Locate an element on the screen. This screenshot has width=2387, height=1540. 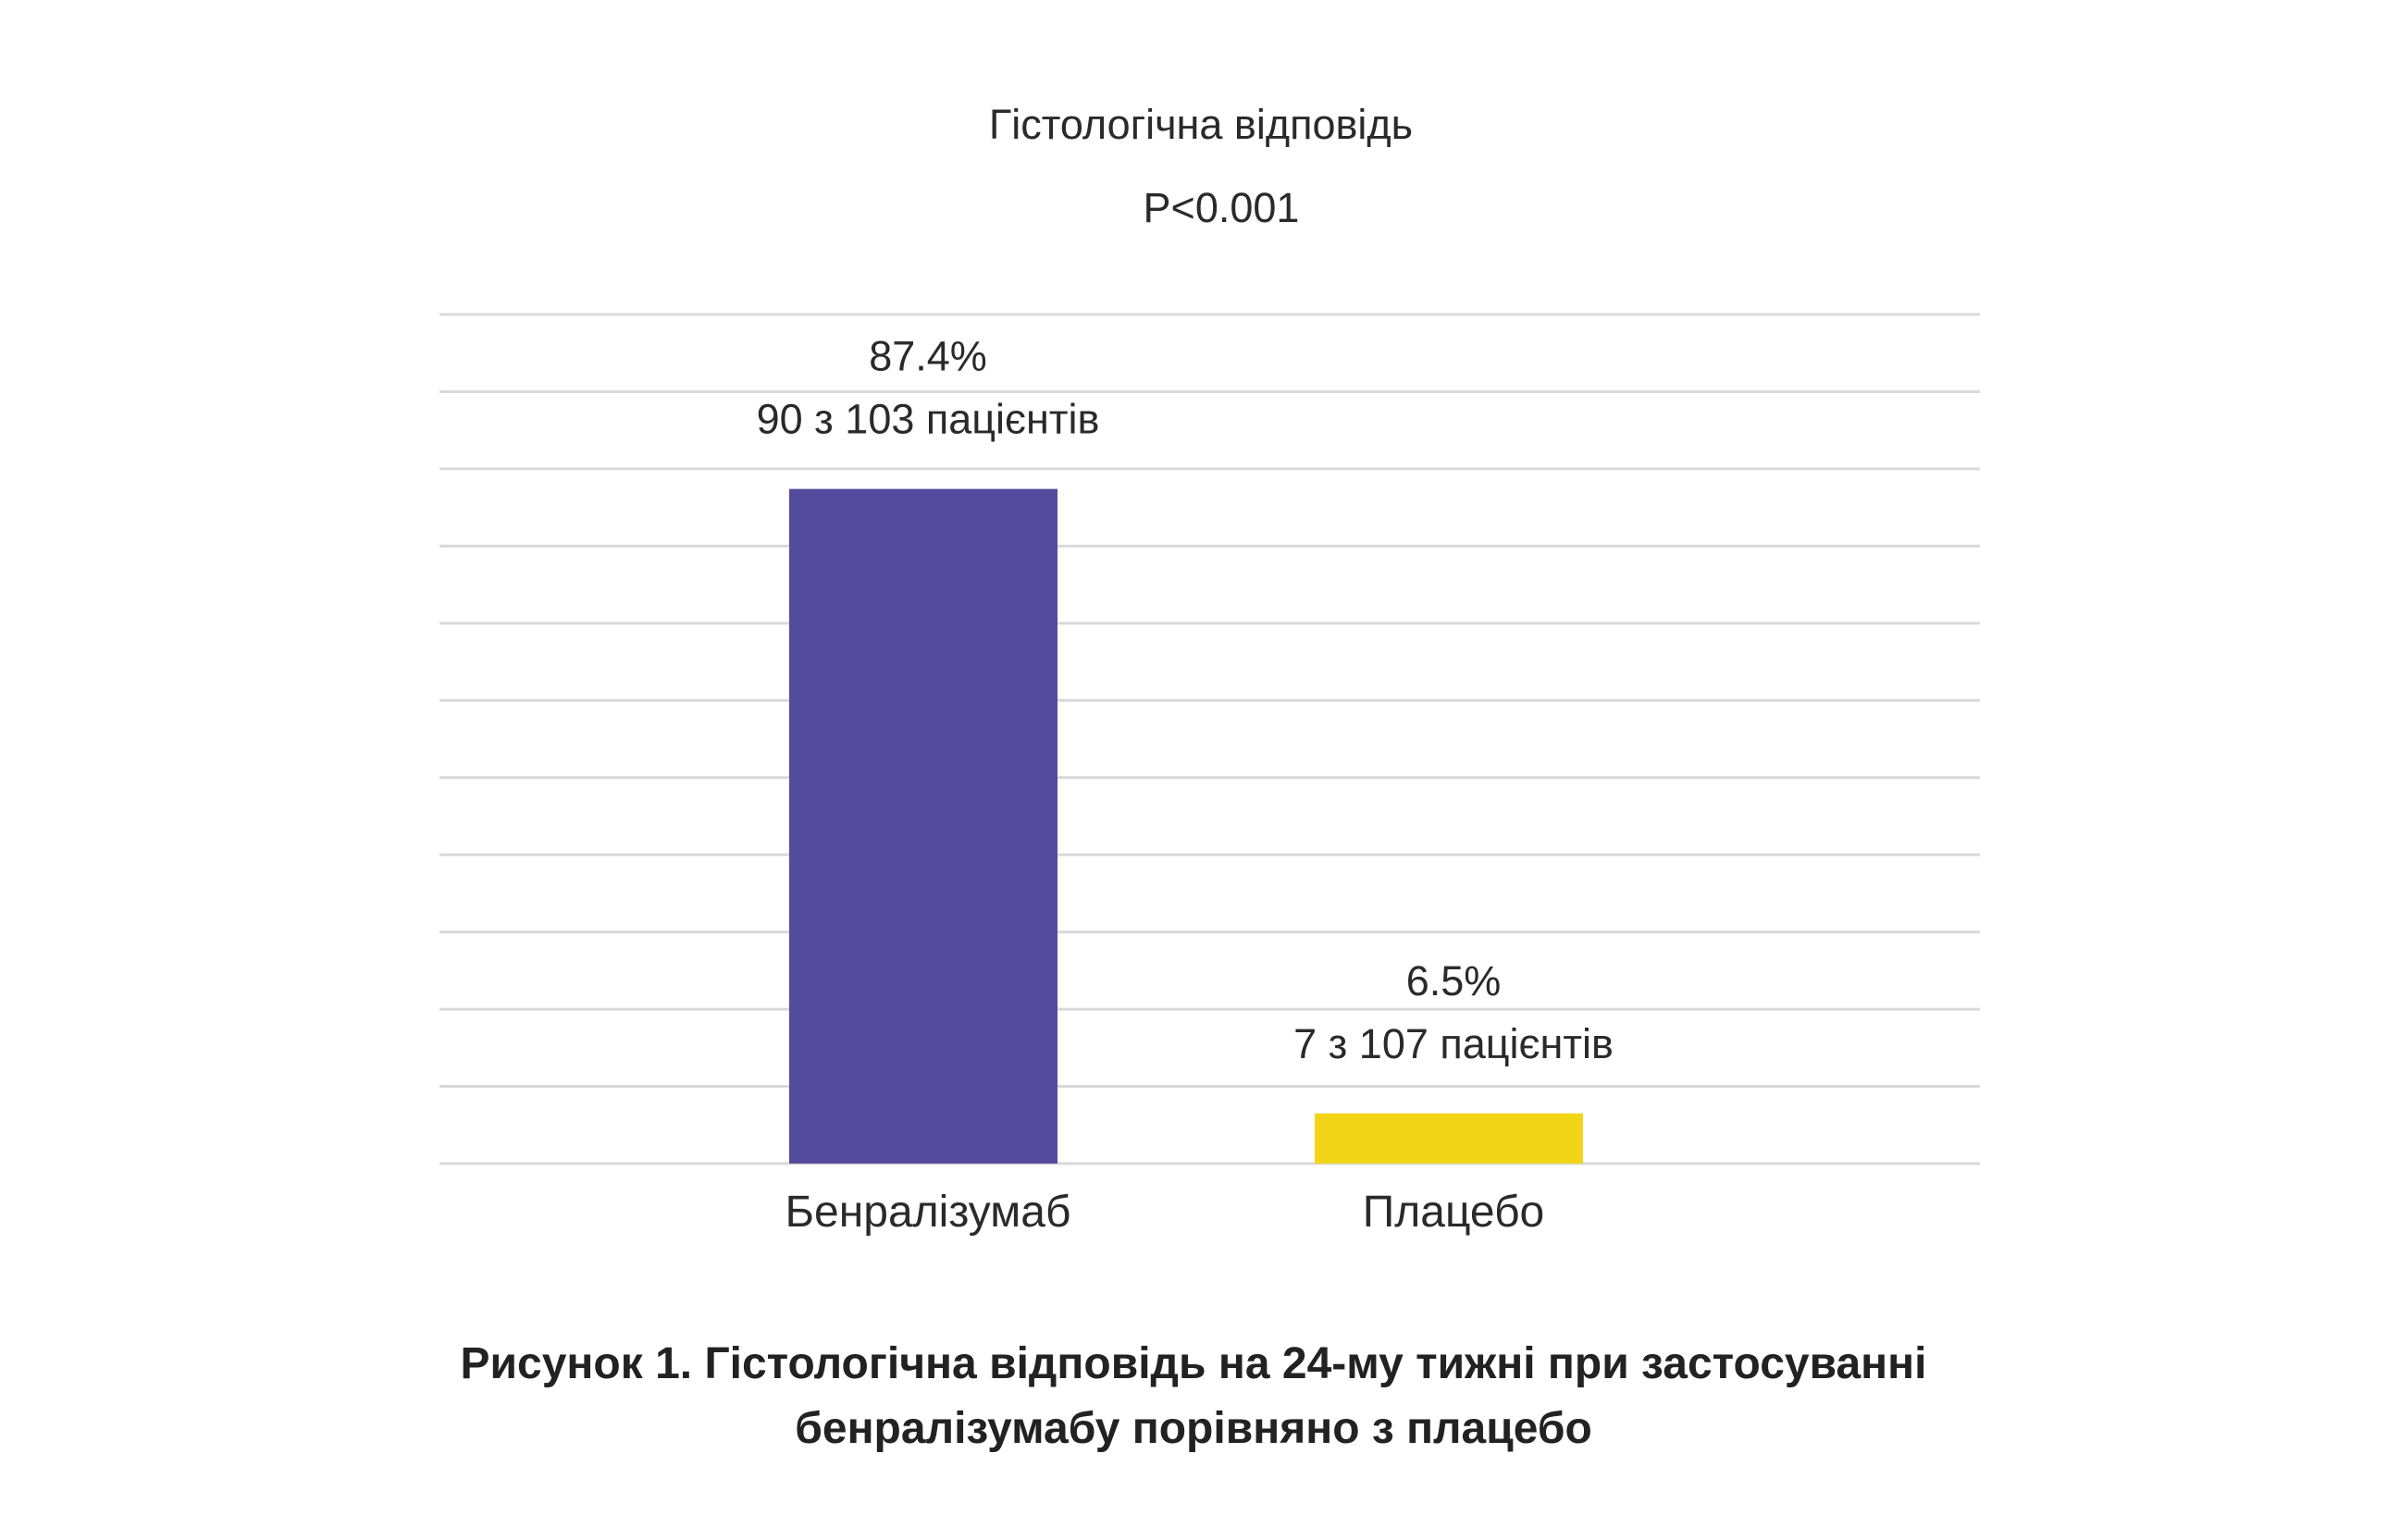
count-label: 90 з 103 пацієнтів is located at coordinates (928, 420).